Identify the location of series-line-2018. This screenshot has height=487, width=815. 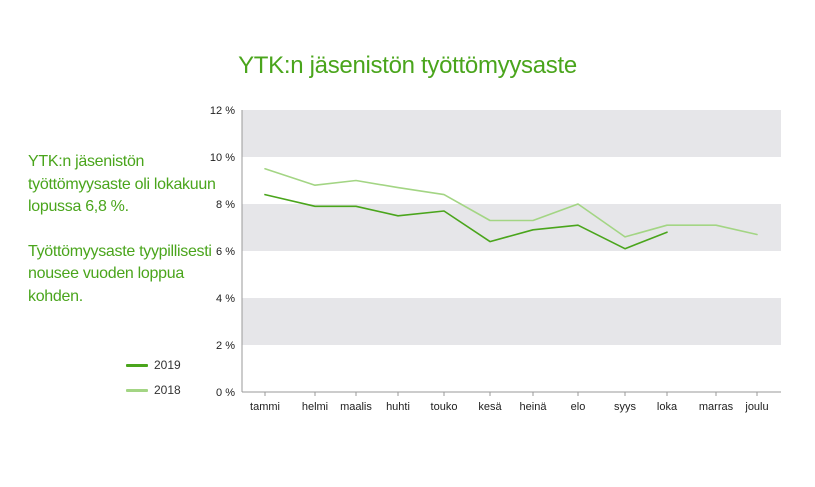
(511, 203).